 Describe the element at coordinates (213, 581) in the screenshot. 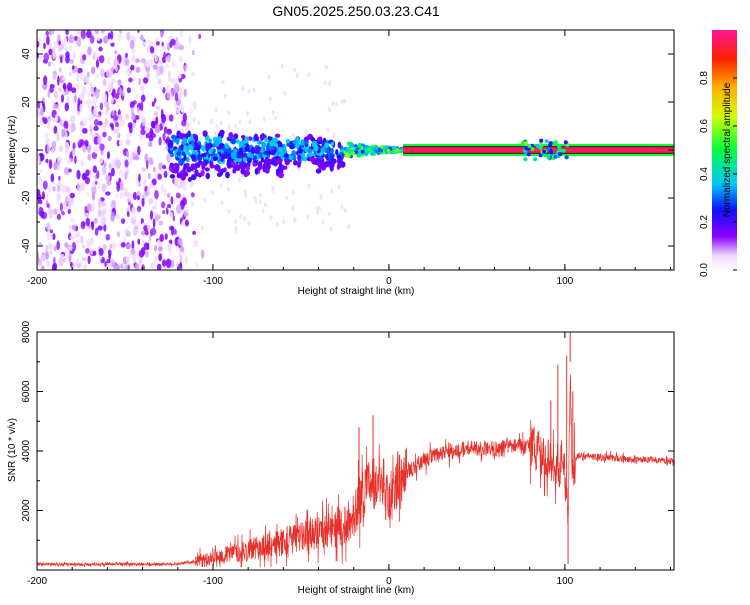

I see `snr-xtick-label: -100` at that location.